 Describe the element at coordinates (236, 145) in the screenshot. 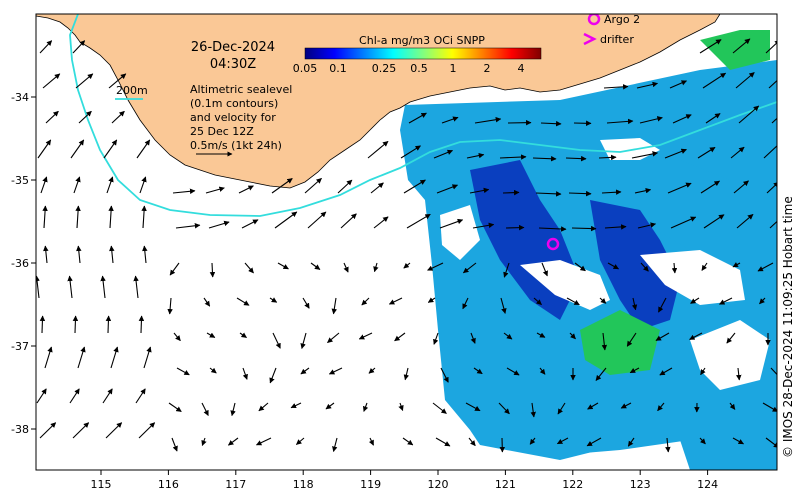

I see `note-line-5: 0.5m/s (1kt 24h)` at that location.